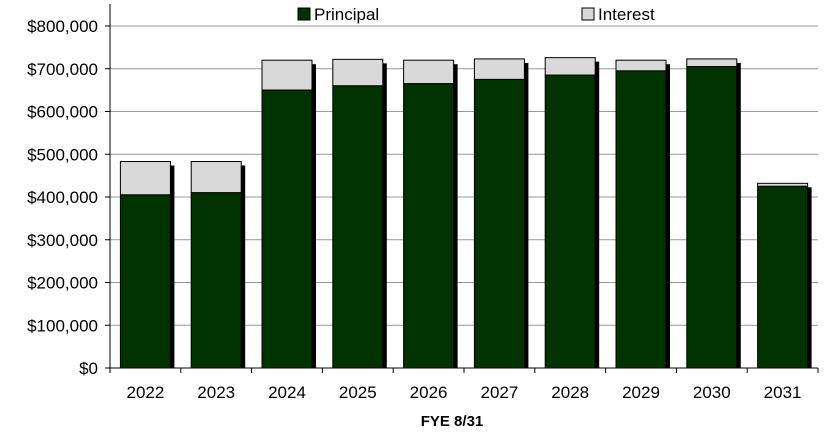 This screenshot has width=830, height=436. I want to click on y-tick-label: $500,000, so click(62, 154).